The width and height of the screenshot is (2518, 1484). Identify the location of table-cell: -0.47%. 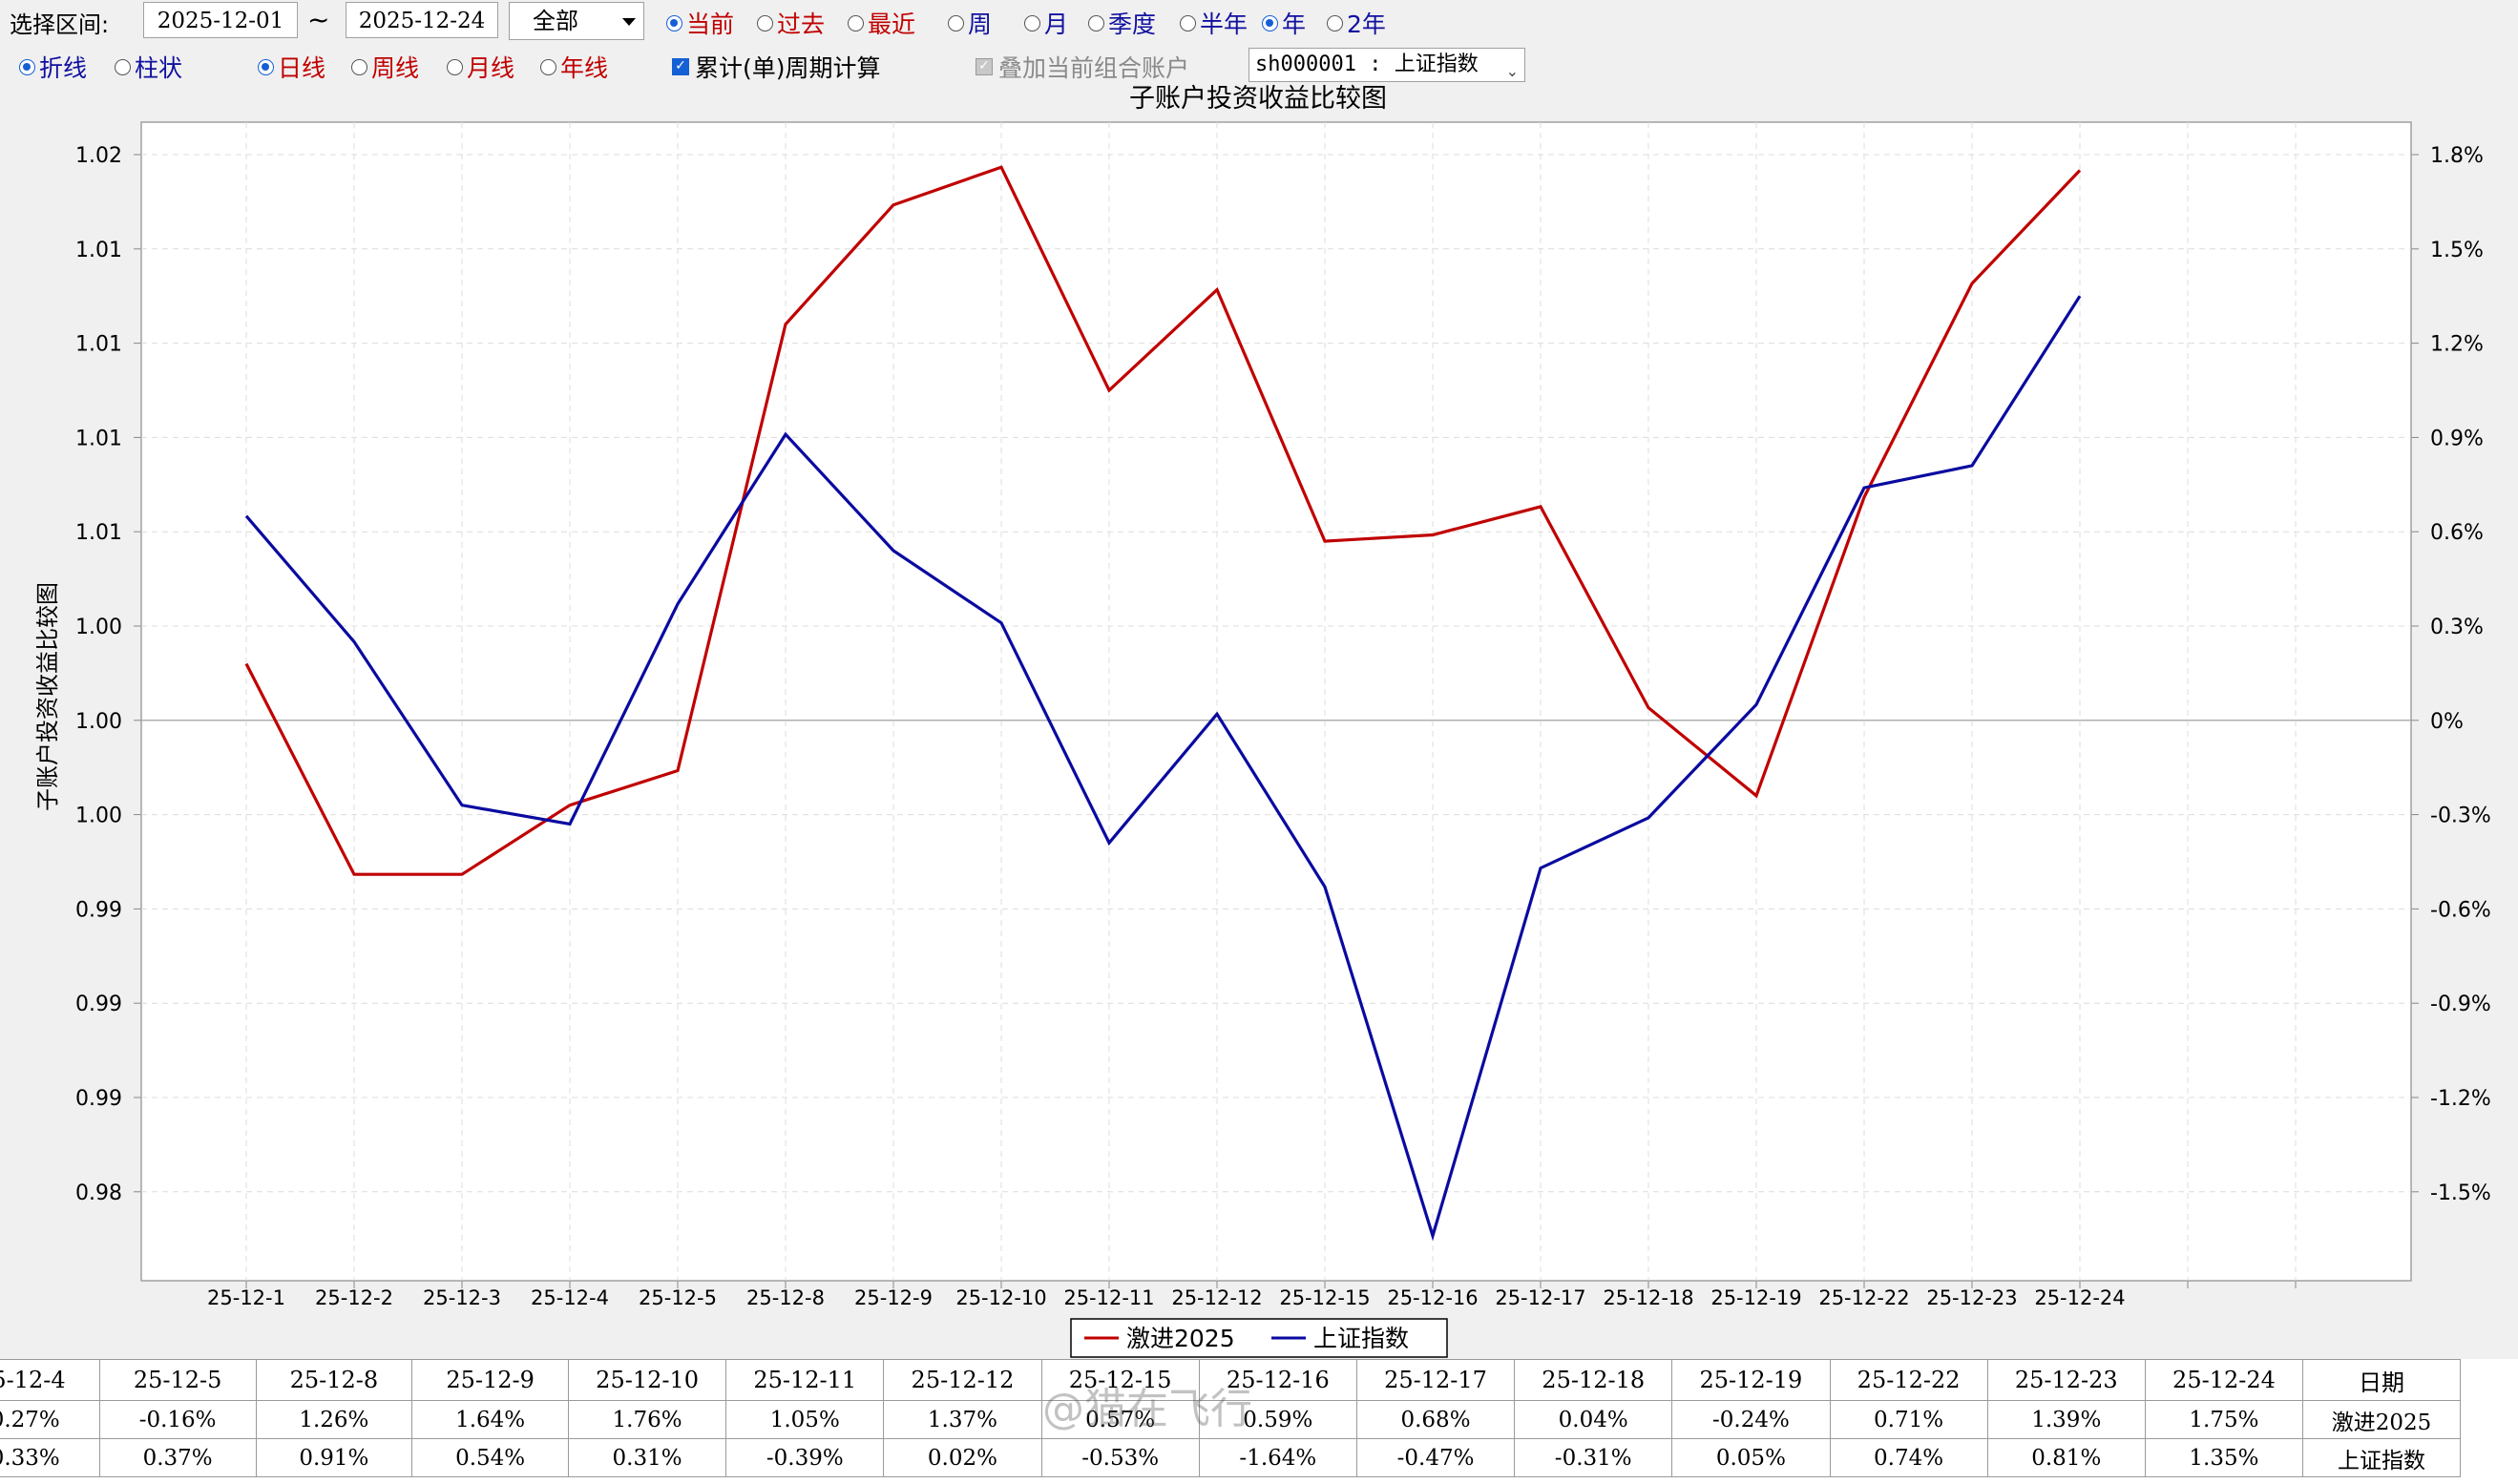
(1436, 1457).